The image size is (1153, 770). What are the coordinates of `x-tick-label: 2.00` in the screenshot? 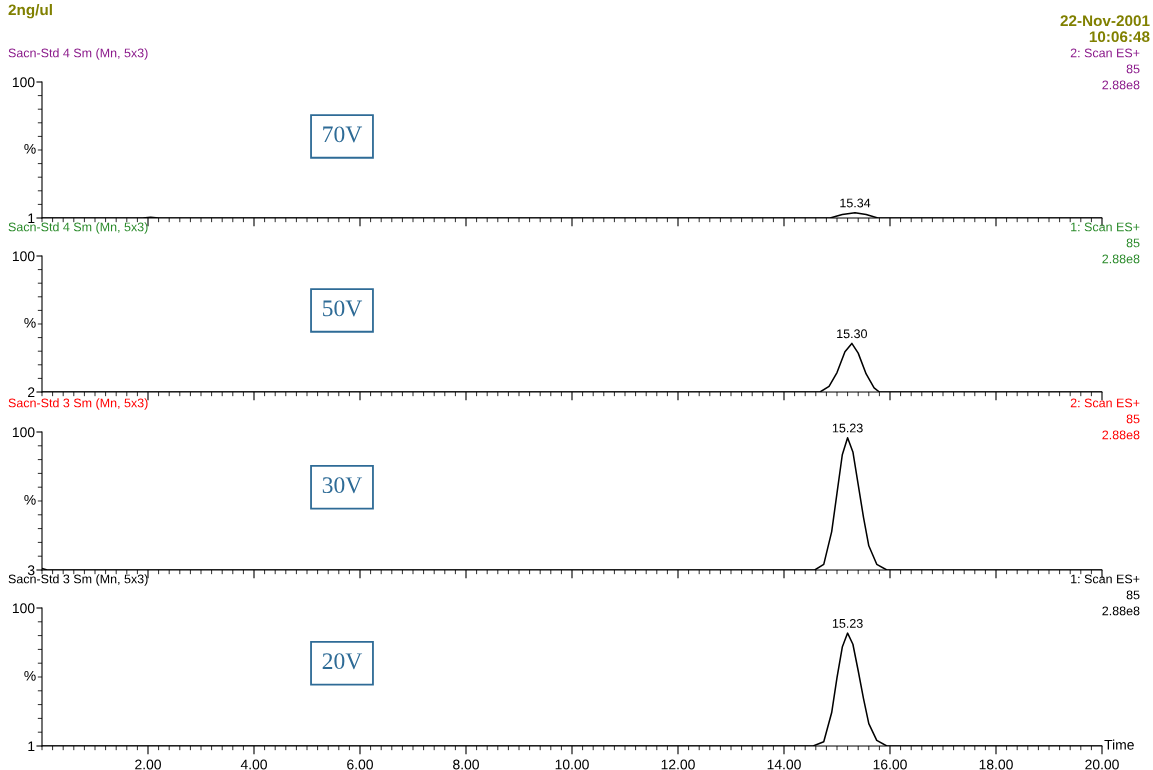 It's located at (148, 764).